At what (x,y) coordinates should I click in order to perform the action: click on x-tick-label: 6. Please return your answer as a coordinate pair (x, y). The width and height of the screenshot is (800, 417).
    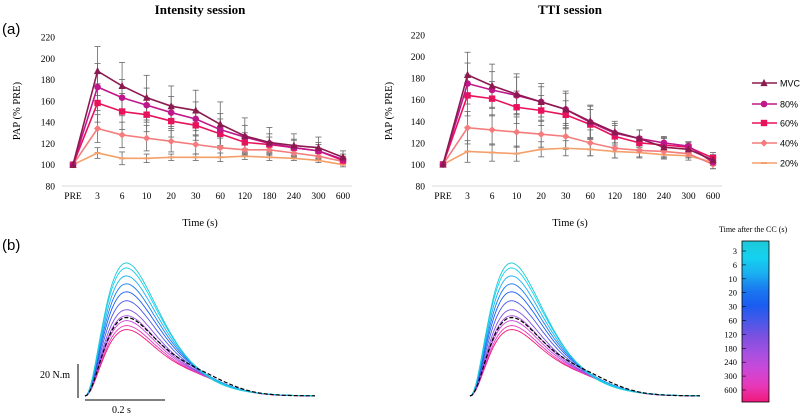
    Looking at the image, I should click on (122, 197).